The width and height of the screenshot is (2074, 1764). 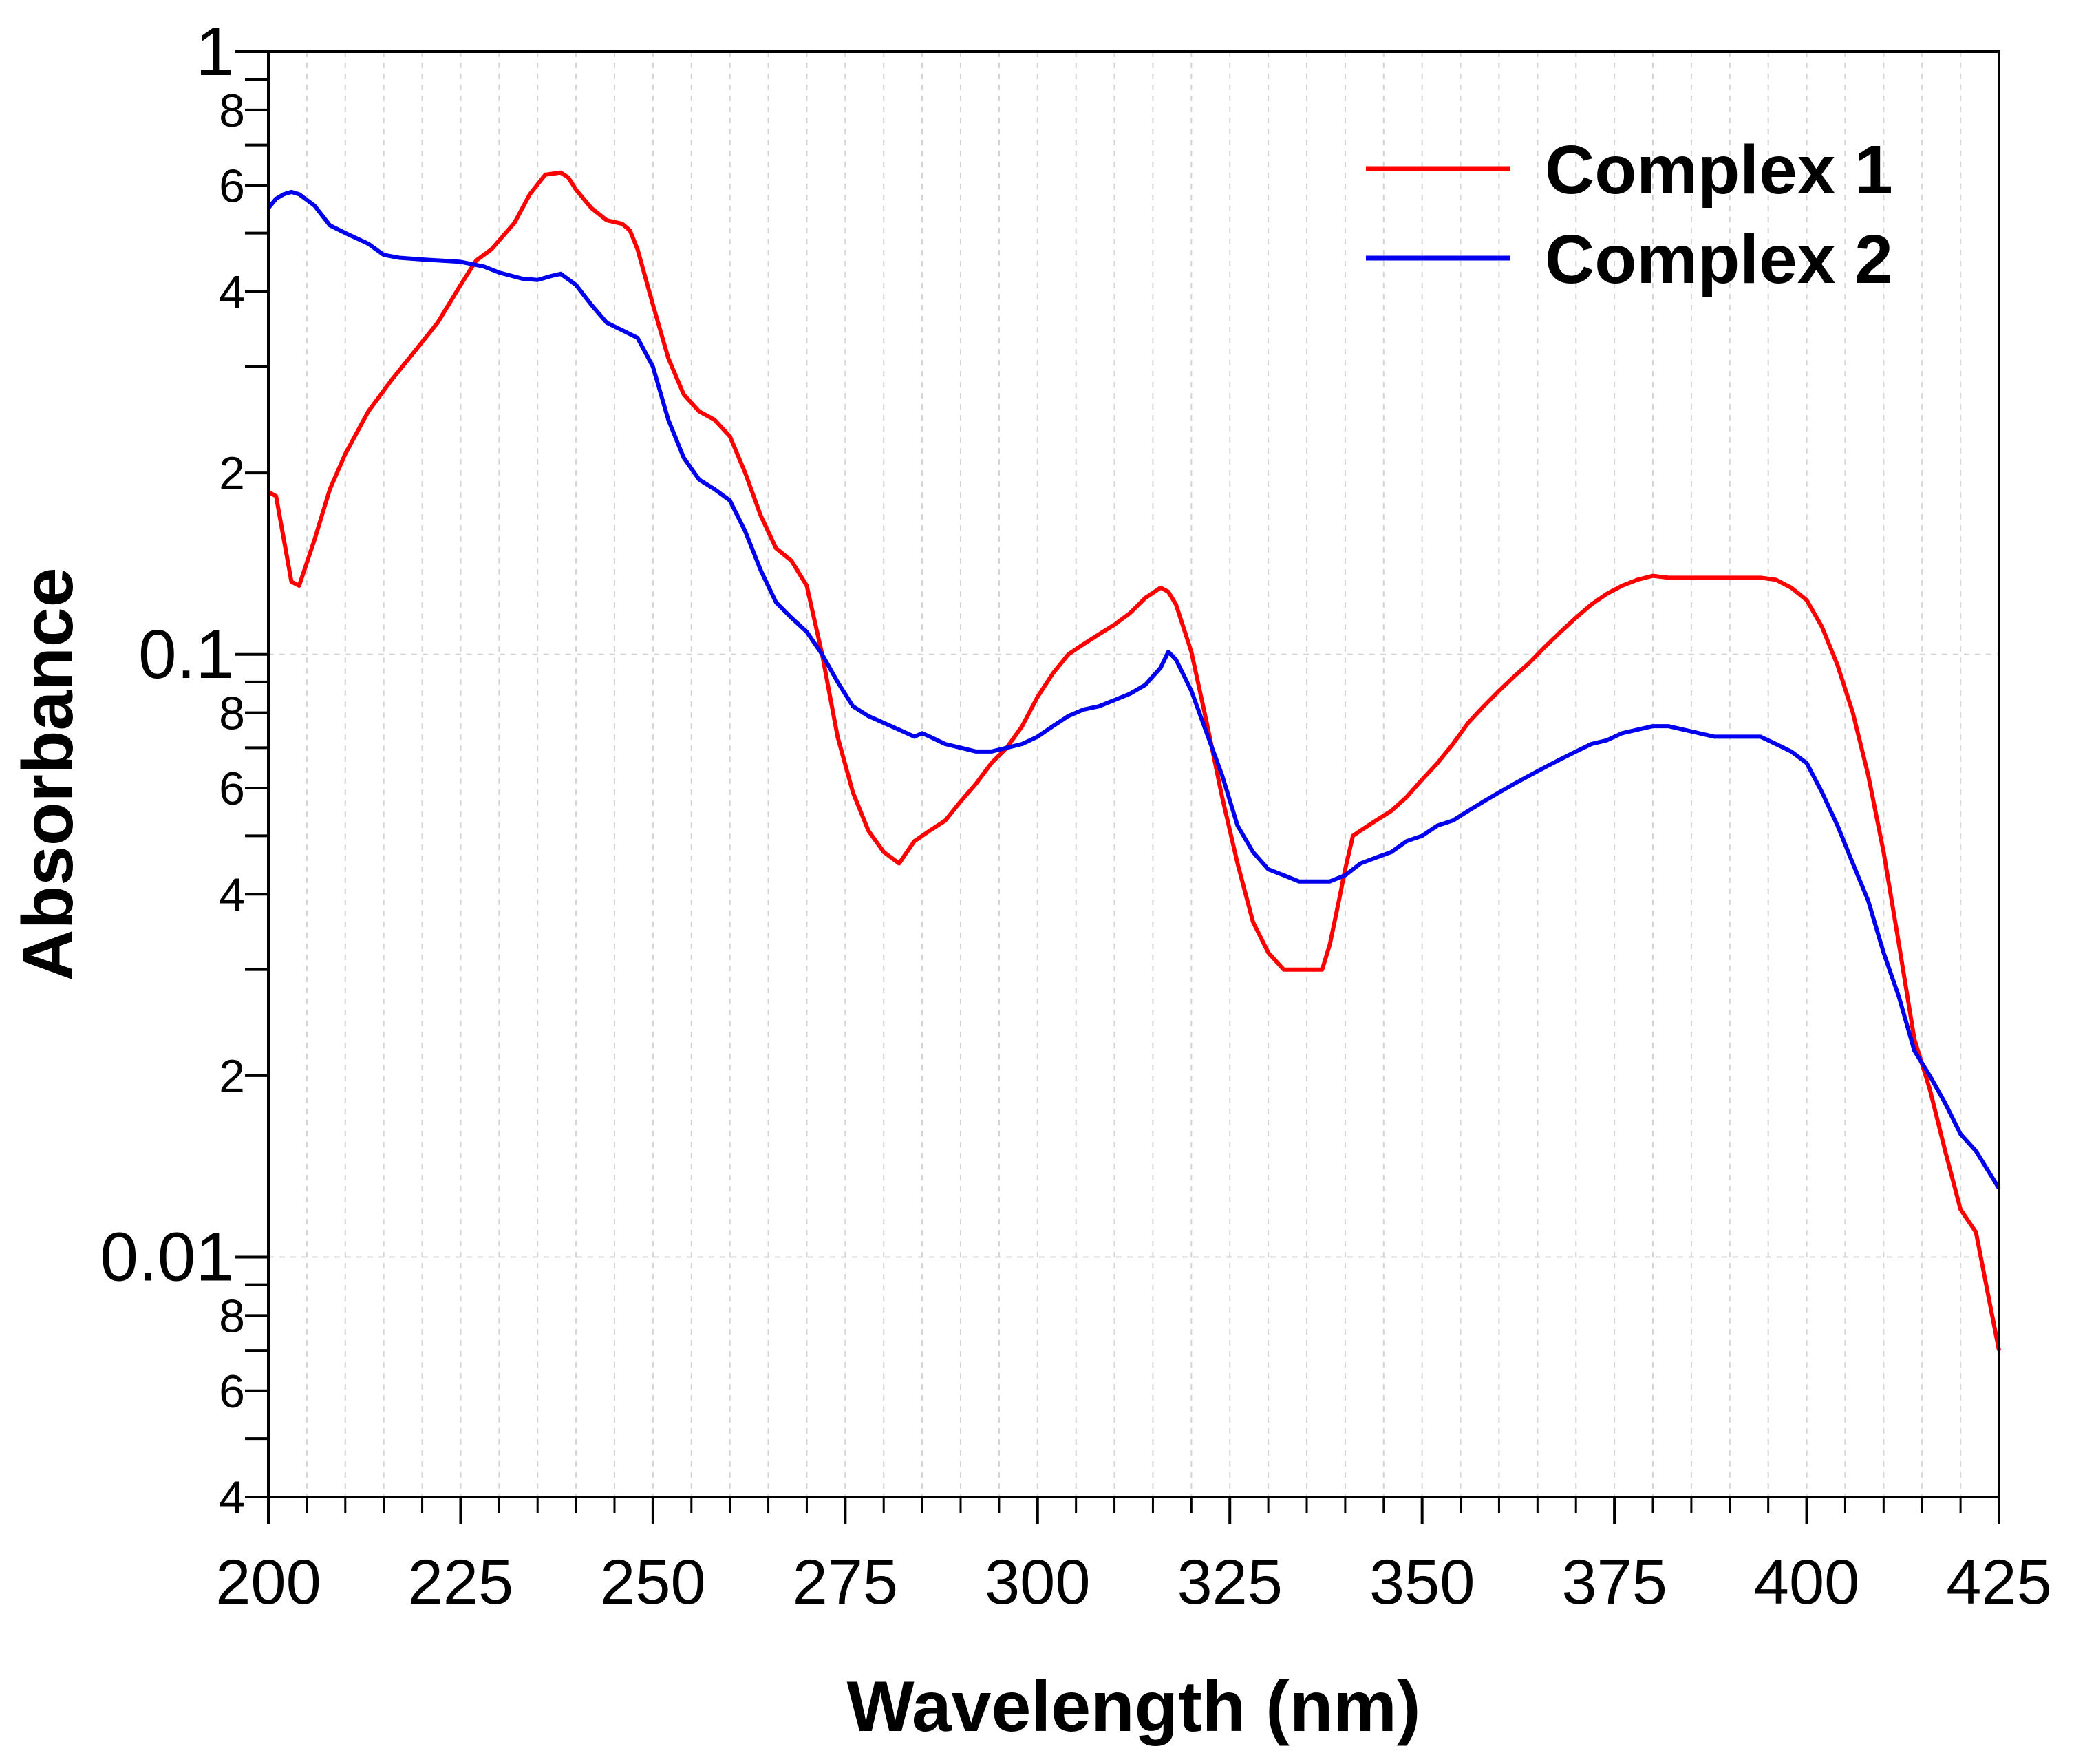 I want to click on legend-label-complex-1: Complex 1, so click(x=1719, y=170).